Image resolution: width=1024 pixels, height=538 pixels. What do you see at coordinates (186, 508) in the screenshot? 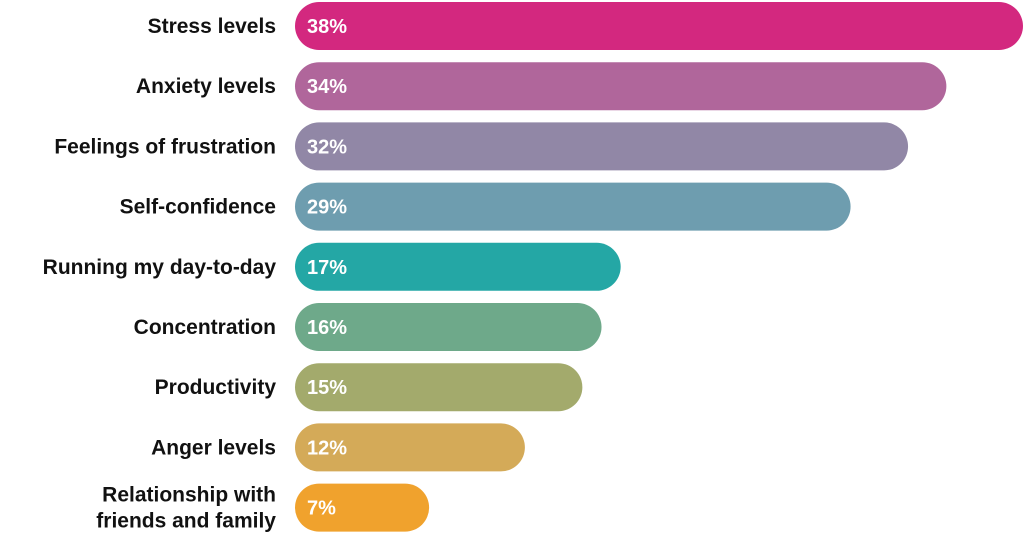
I see `category-label-9: Relationship with friends and family` at bounding box center [186, 508].